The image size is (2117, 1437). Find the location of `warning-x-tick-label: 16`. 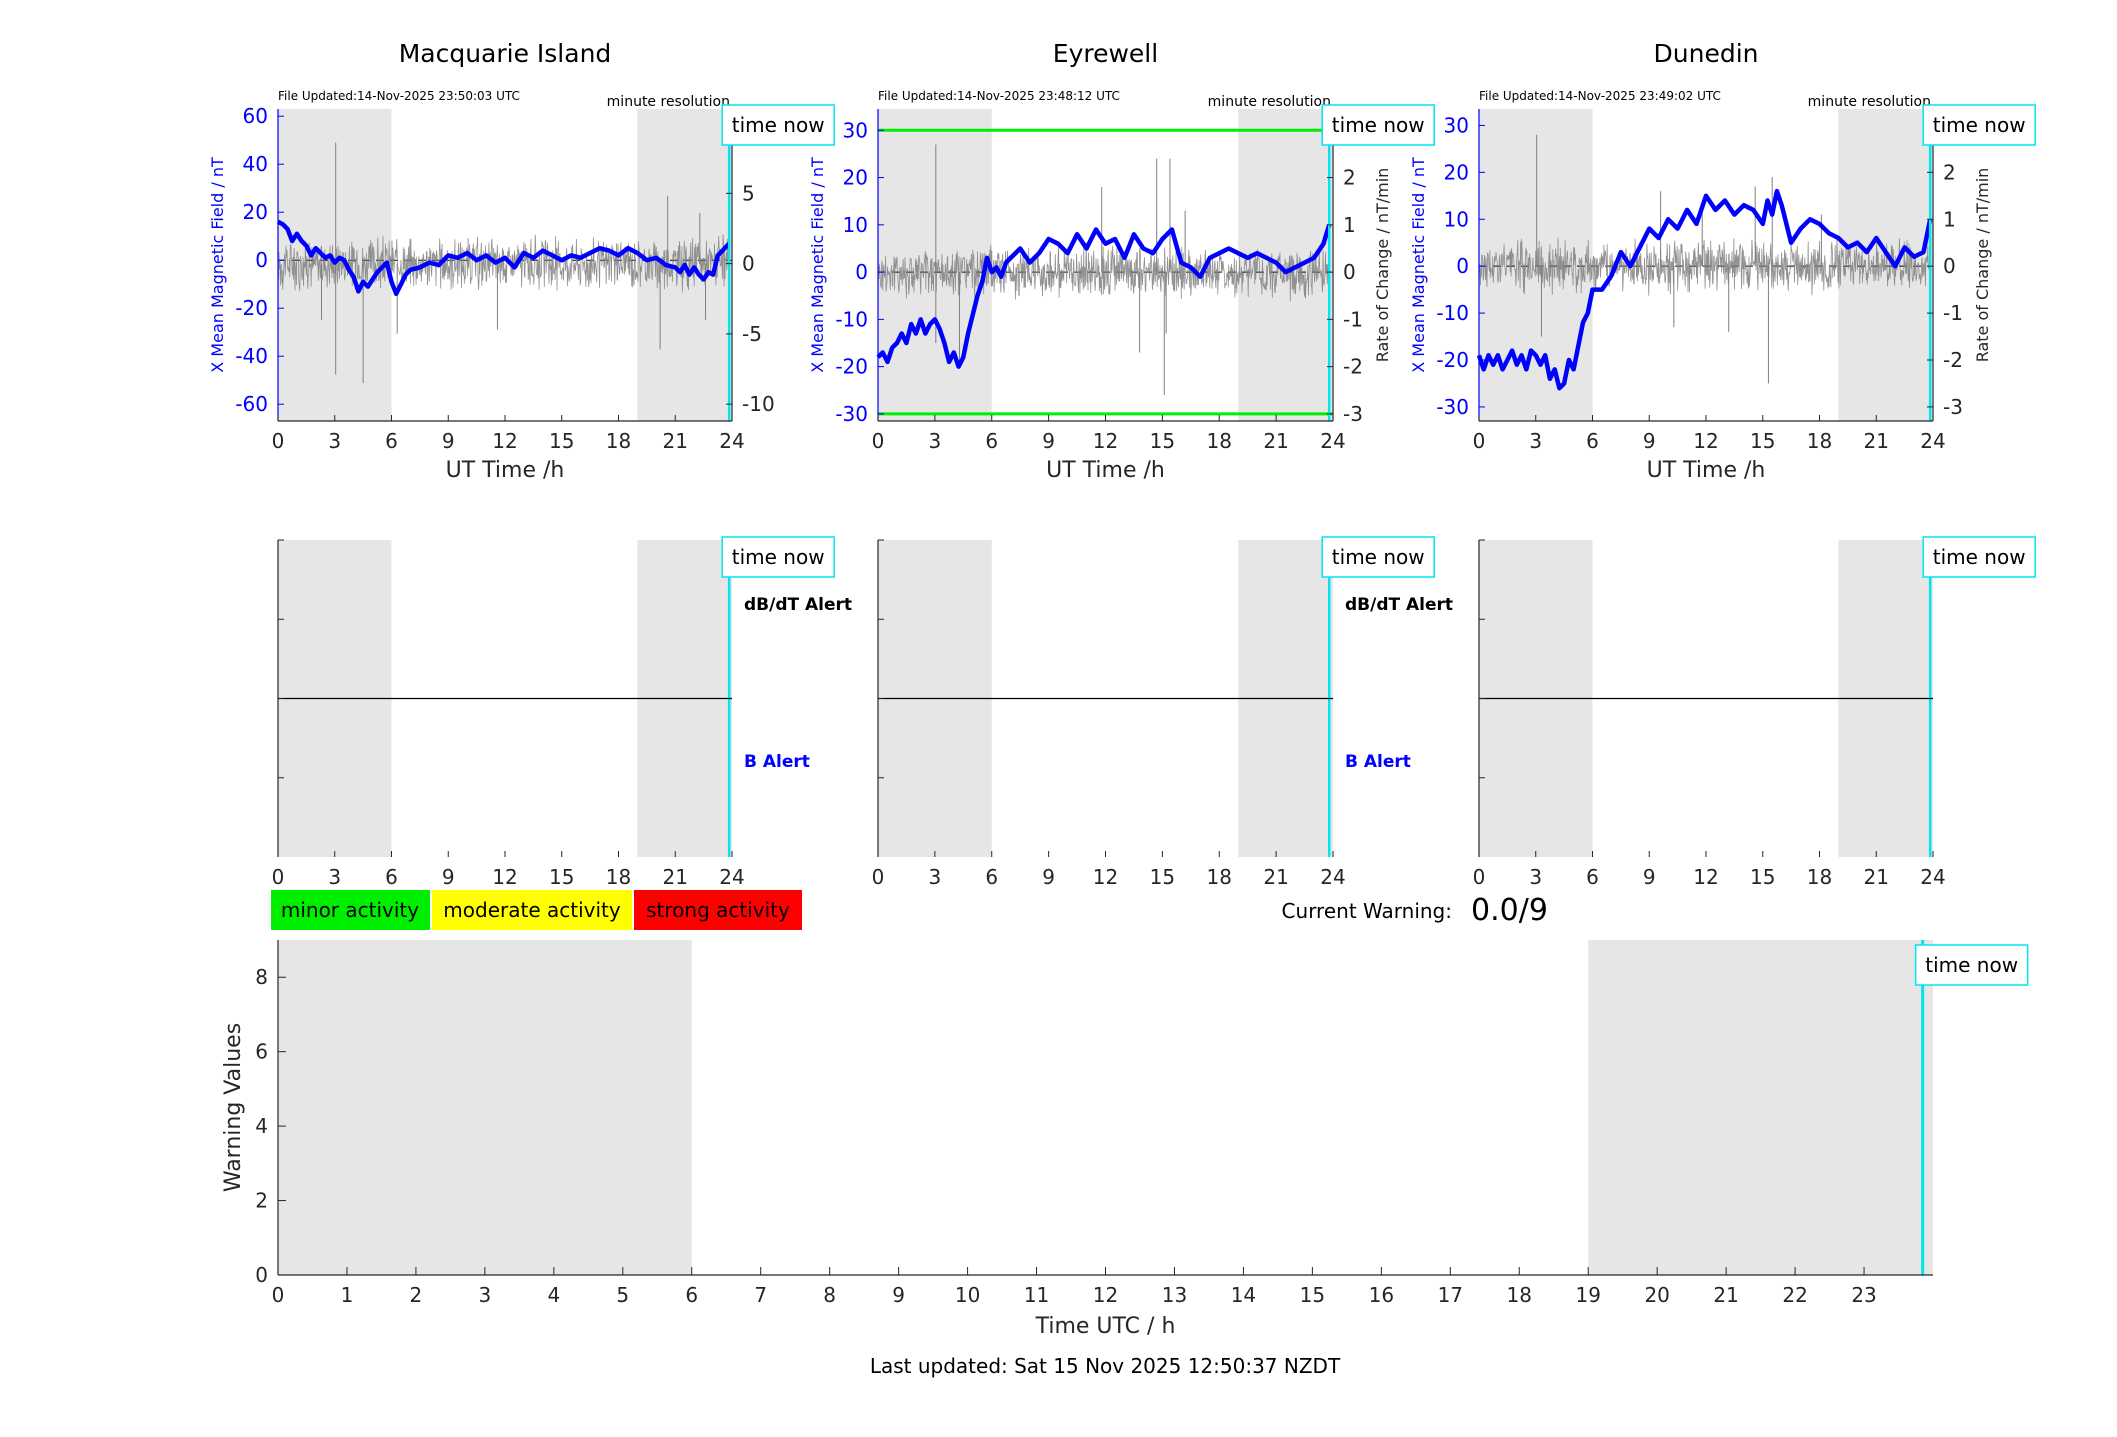

warning-x-tick-label: 16 is located at coordinates (1381, 1295).